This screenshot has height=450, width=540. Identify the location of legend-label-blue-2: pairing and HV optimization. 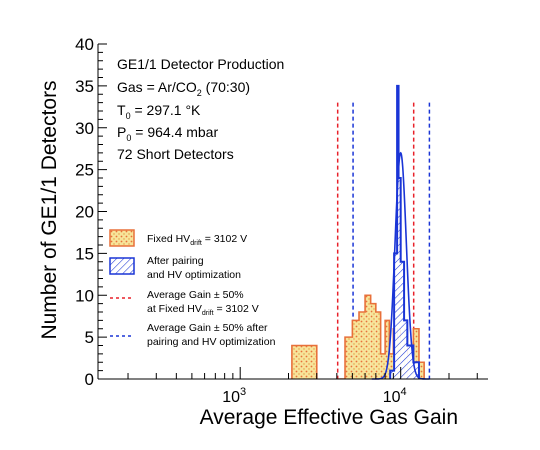
(211, 342).